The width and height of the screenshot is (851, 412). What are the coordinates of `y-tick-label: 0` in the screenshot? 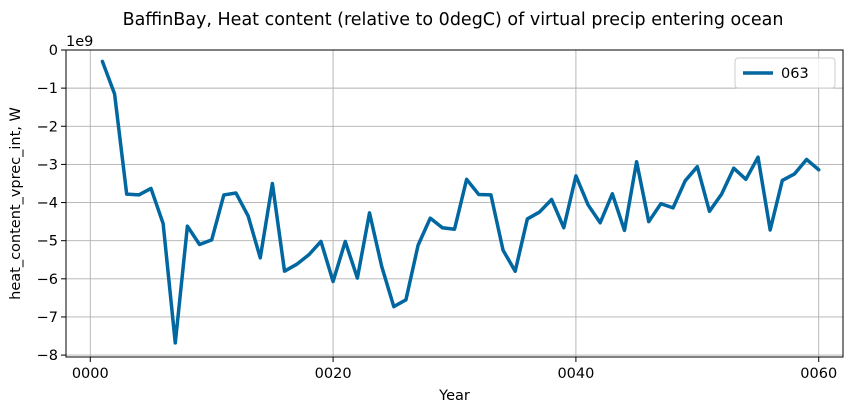 It's located at (53, 51).